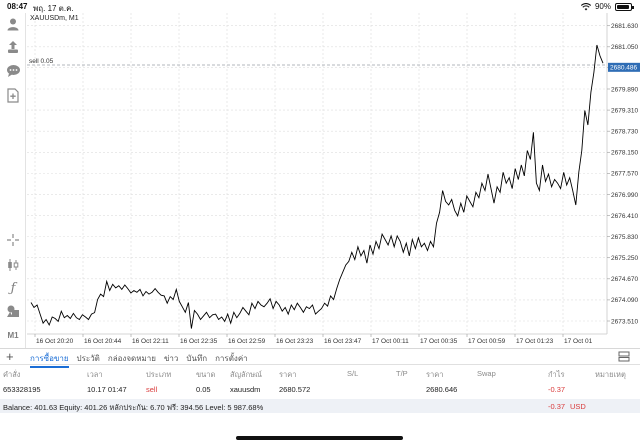 The height and width of the screenshot is (447, 640). I want to click on shapes-icon, so click(13, 311).